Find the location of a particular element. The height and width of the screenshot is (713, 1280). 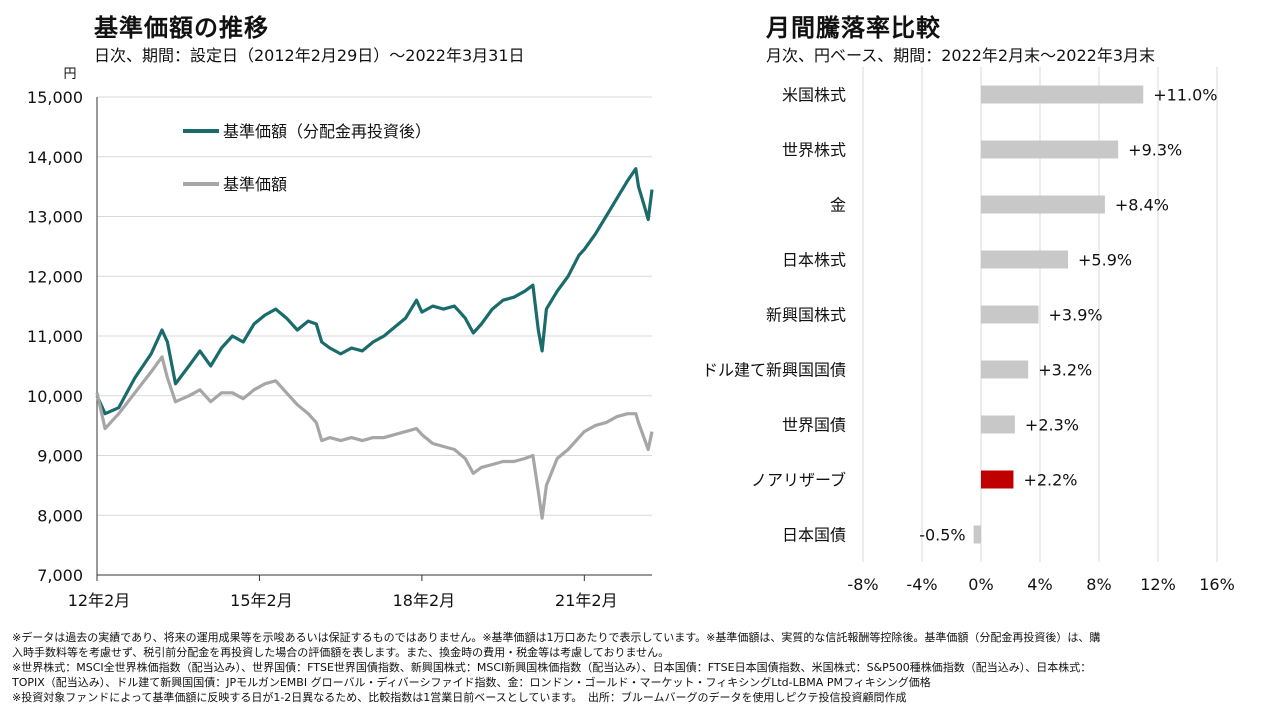

data-label: -0.5% is located at coordinates (942, 535).